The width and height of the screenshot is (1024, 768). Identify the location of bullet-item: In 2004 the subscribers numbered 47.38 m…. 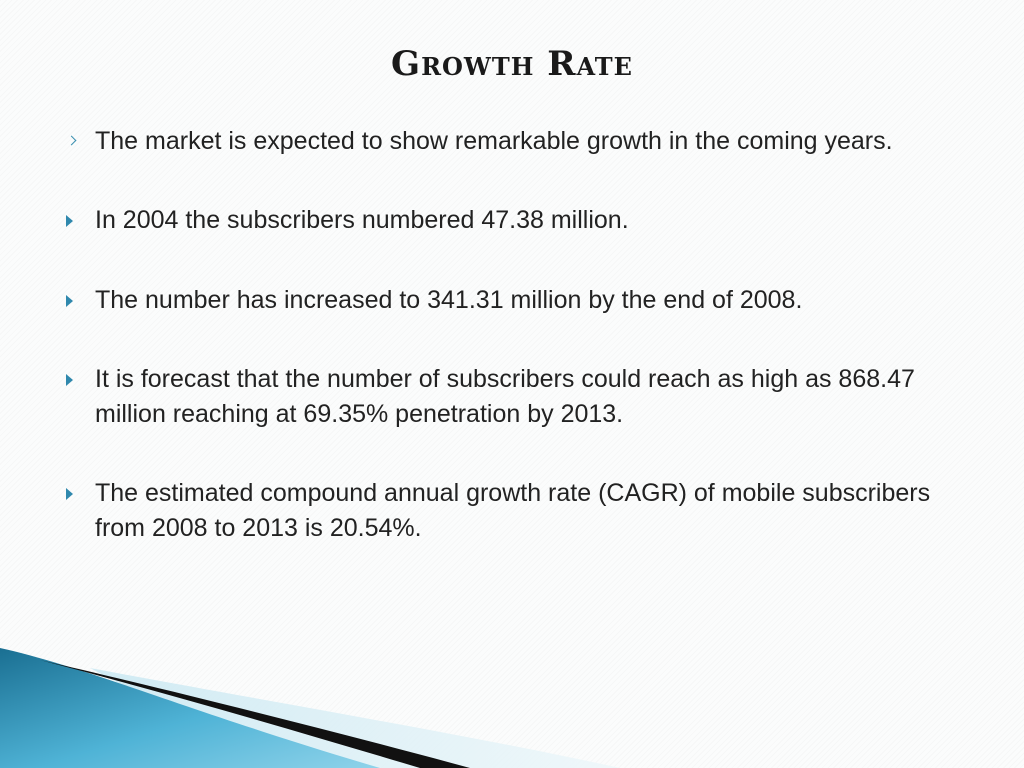
(514, 220).